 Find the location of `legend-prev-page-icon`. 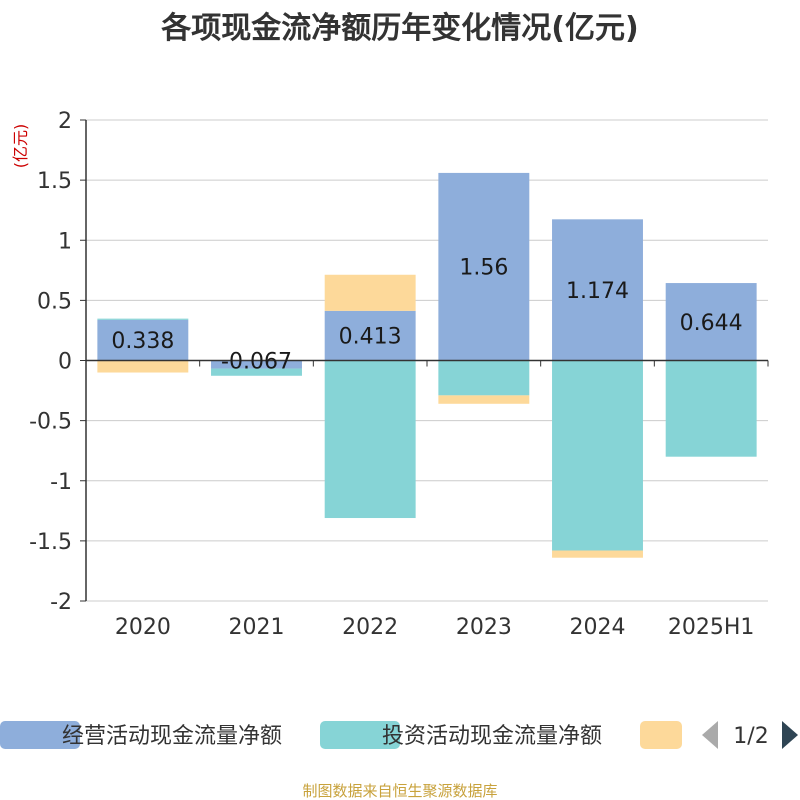

legend-prev-page-icon is located at coordinates (710, 735).